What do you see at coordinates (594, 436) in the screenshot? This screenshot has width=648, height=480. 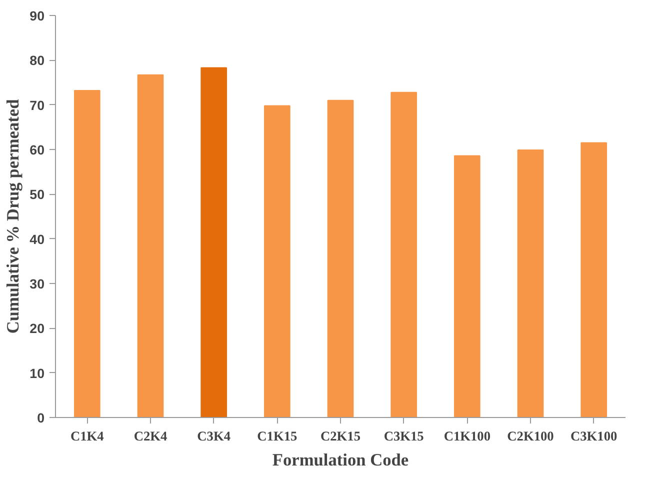 I see `x-tick-label: C3K100` at bounding box center [594, 436].